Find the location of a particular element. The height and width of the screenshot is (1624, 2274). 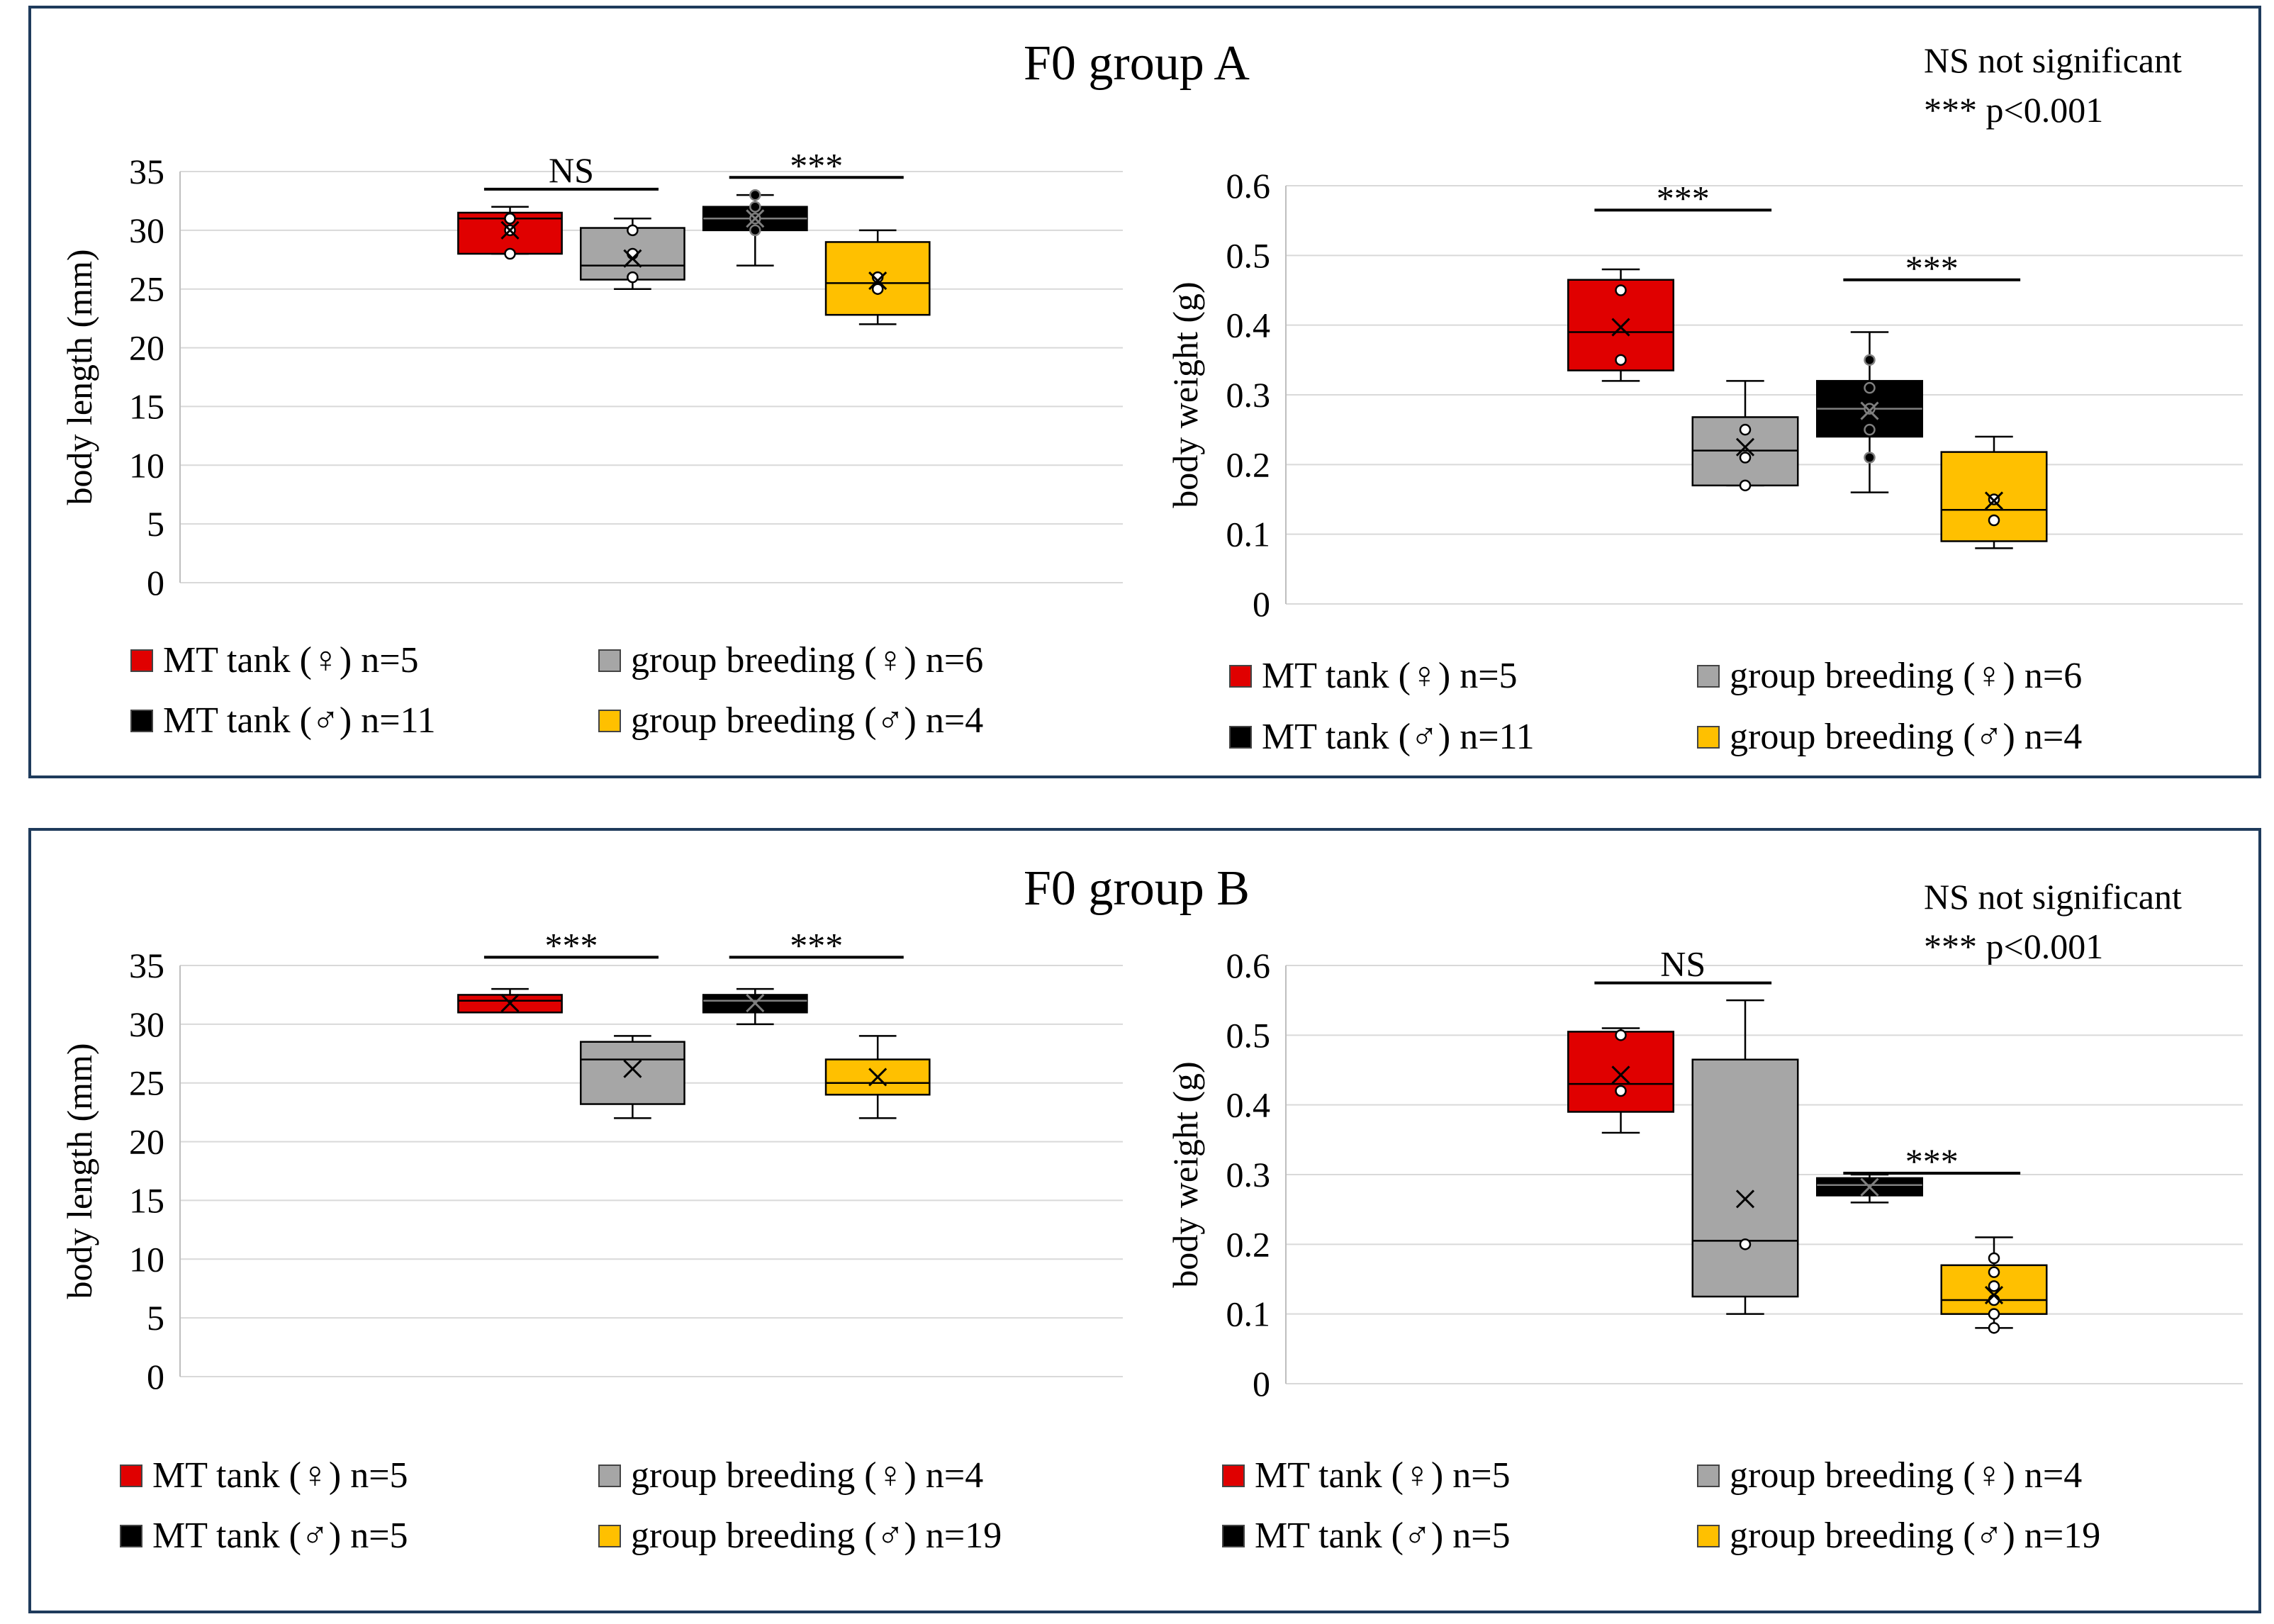

chart-b-body-weight: 0 0.1 0.2 0.3 0.4 0.5 0.6 body weight (g) NS *** is located at coordinates (1704, 1174).